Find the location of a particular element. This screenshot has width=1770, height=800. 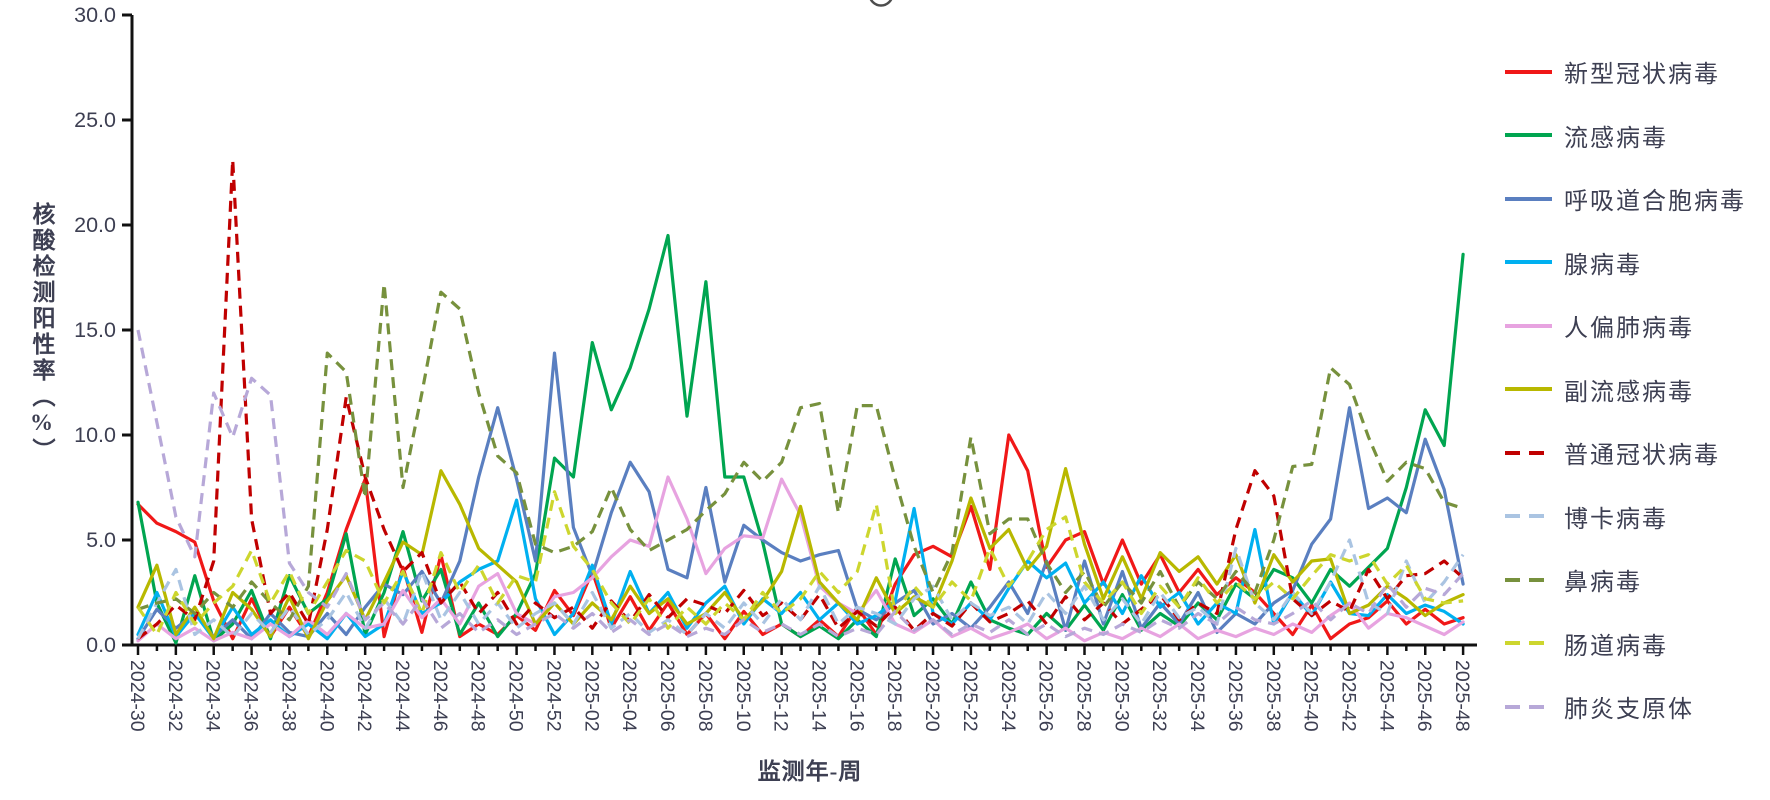

legend-item-呼吸道合胞病毒: 呼吸道合胞病毒 is located at coordinates (1625, 199).